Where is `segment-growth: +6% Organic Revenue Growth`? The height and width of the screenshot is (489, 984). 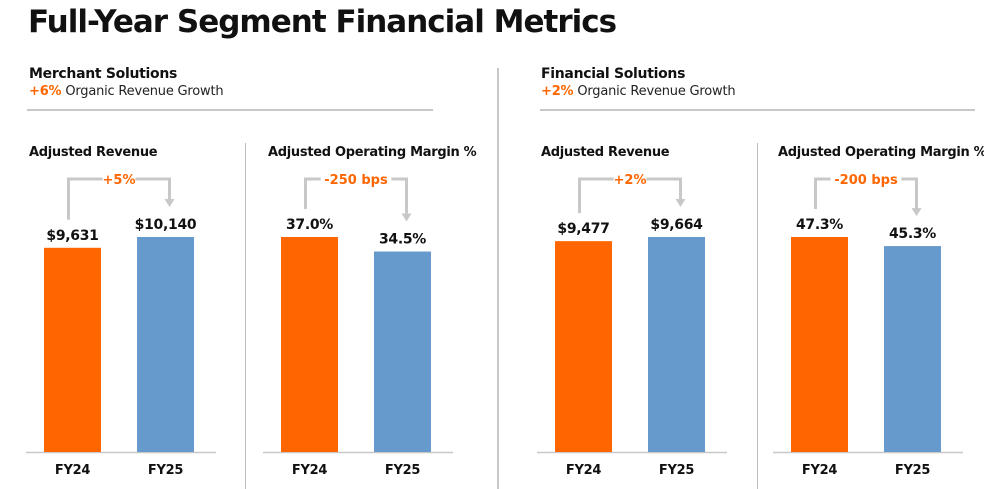
segment-growth: +6% Organic Revenue Growth is located at coordinates (126, 92).